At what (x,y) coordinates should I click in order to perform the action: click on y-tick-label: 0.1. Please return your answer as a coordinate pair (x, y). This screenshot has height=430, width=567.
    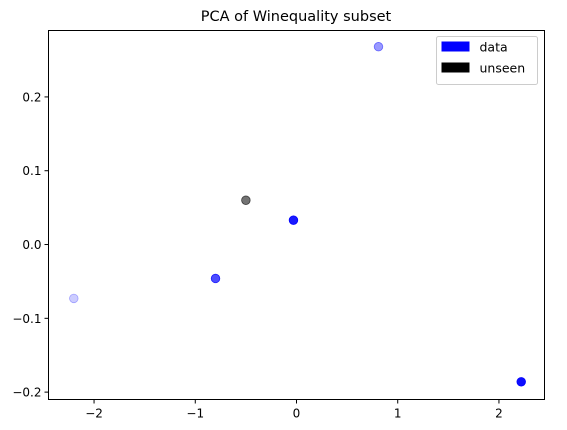
    Looking at the image, I should click on (31, 171).